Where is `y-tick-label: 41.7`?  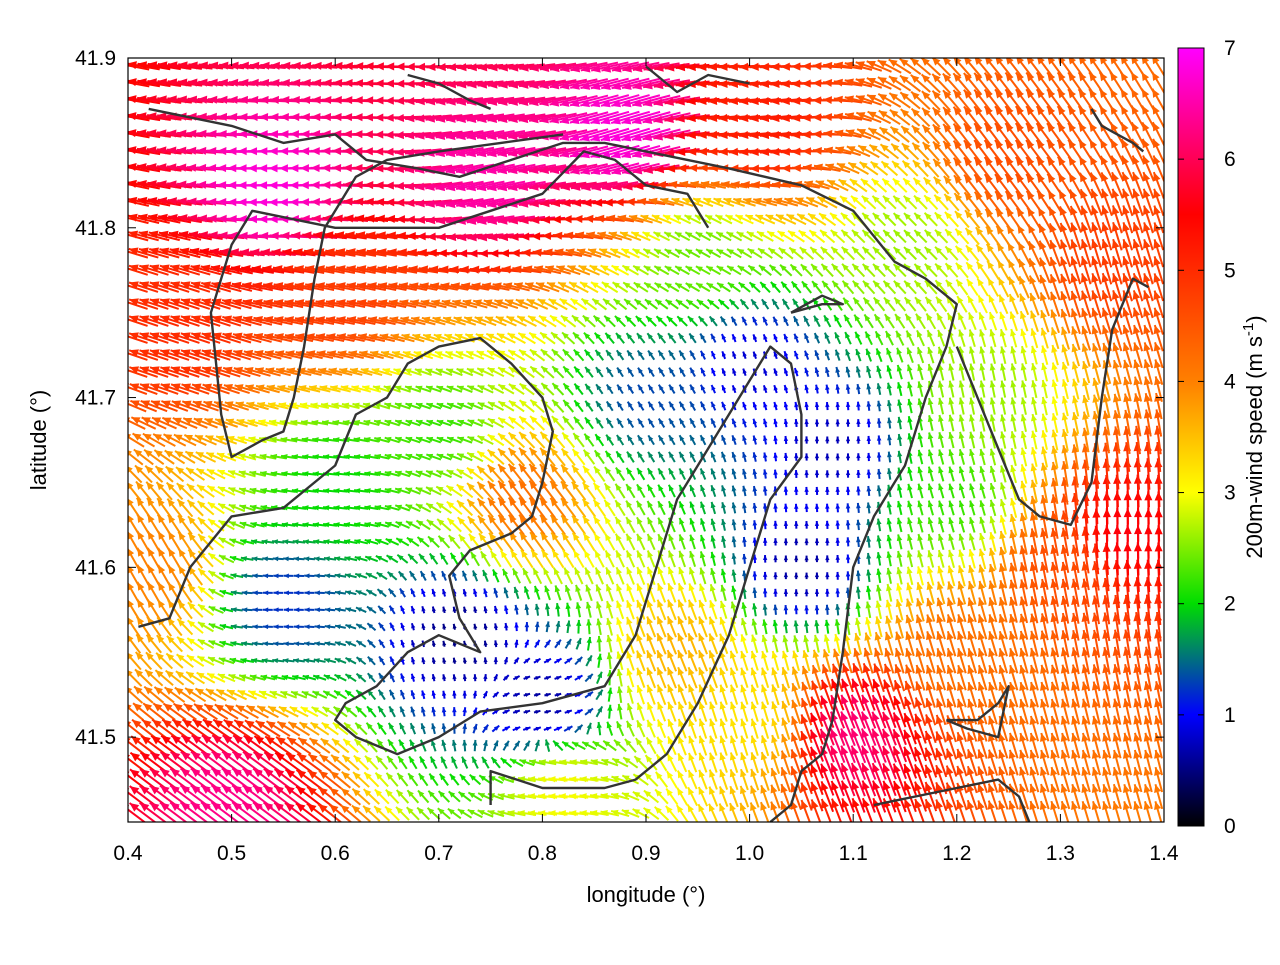
y-tick-label: 41.7 is located at coordinates (95, 398).